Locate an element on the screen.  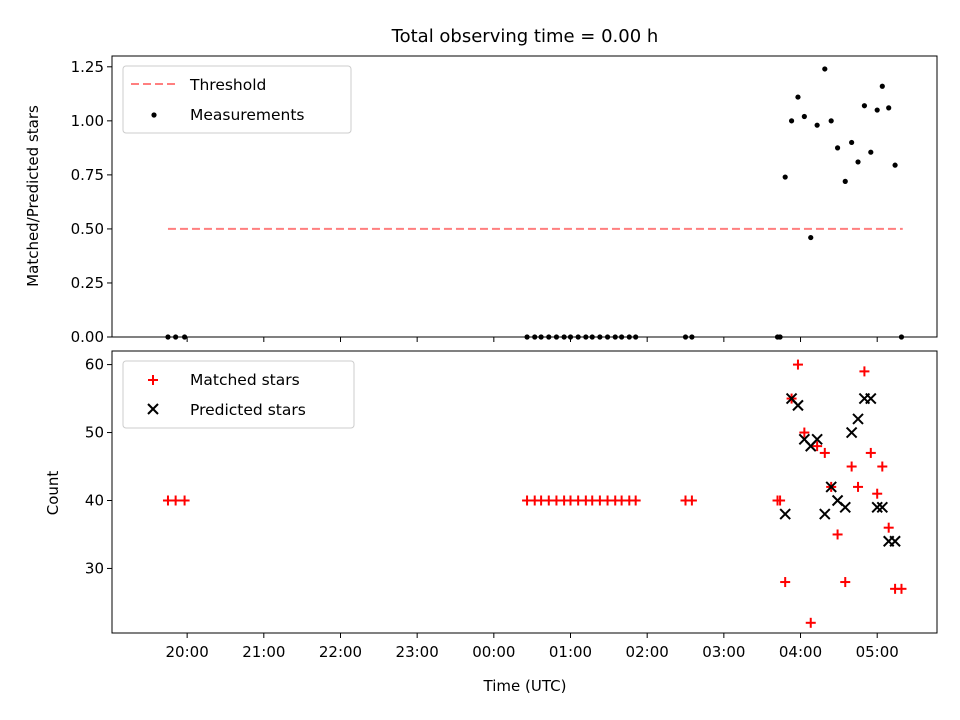
bottom-legend: Matched stars Predicted stars is located at coordinates (238, 394).